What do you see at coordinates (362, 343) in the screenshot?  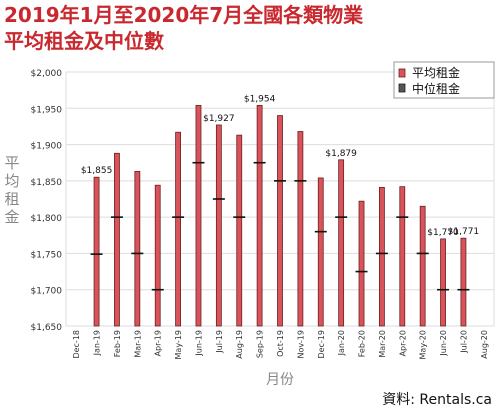 I see `x-tick-label: Feb-20` at bounding box center [362, 343].